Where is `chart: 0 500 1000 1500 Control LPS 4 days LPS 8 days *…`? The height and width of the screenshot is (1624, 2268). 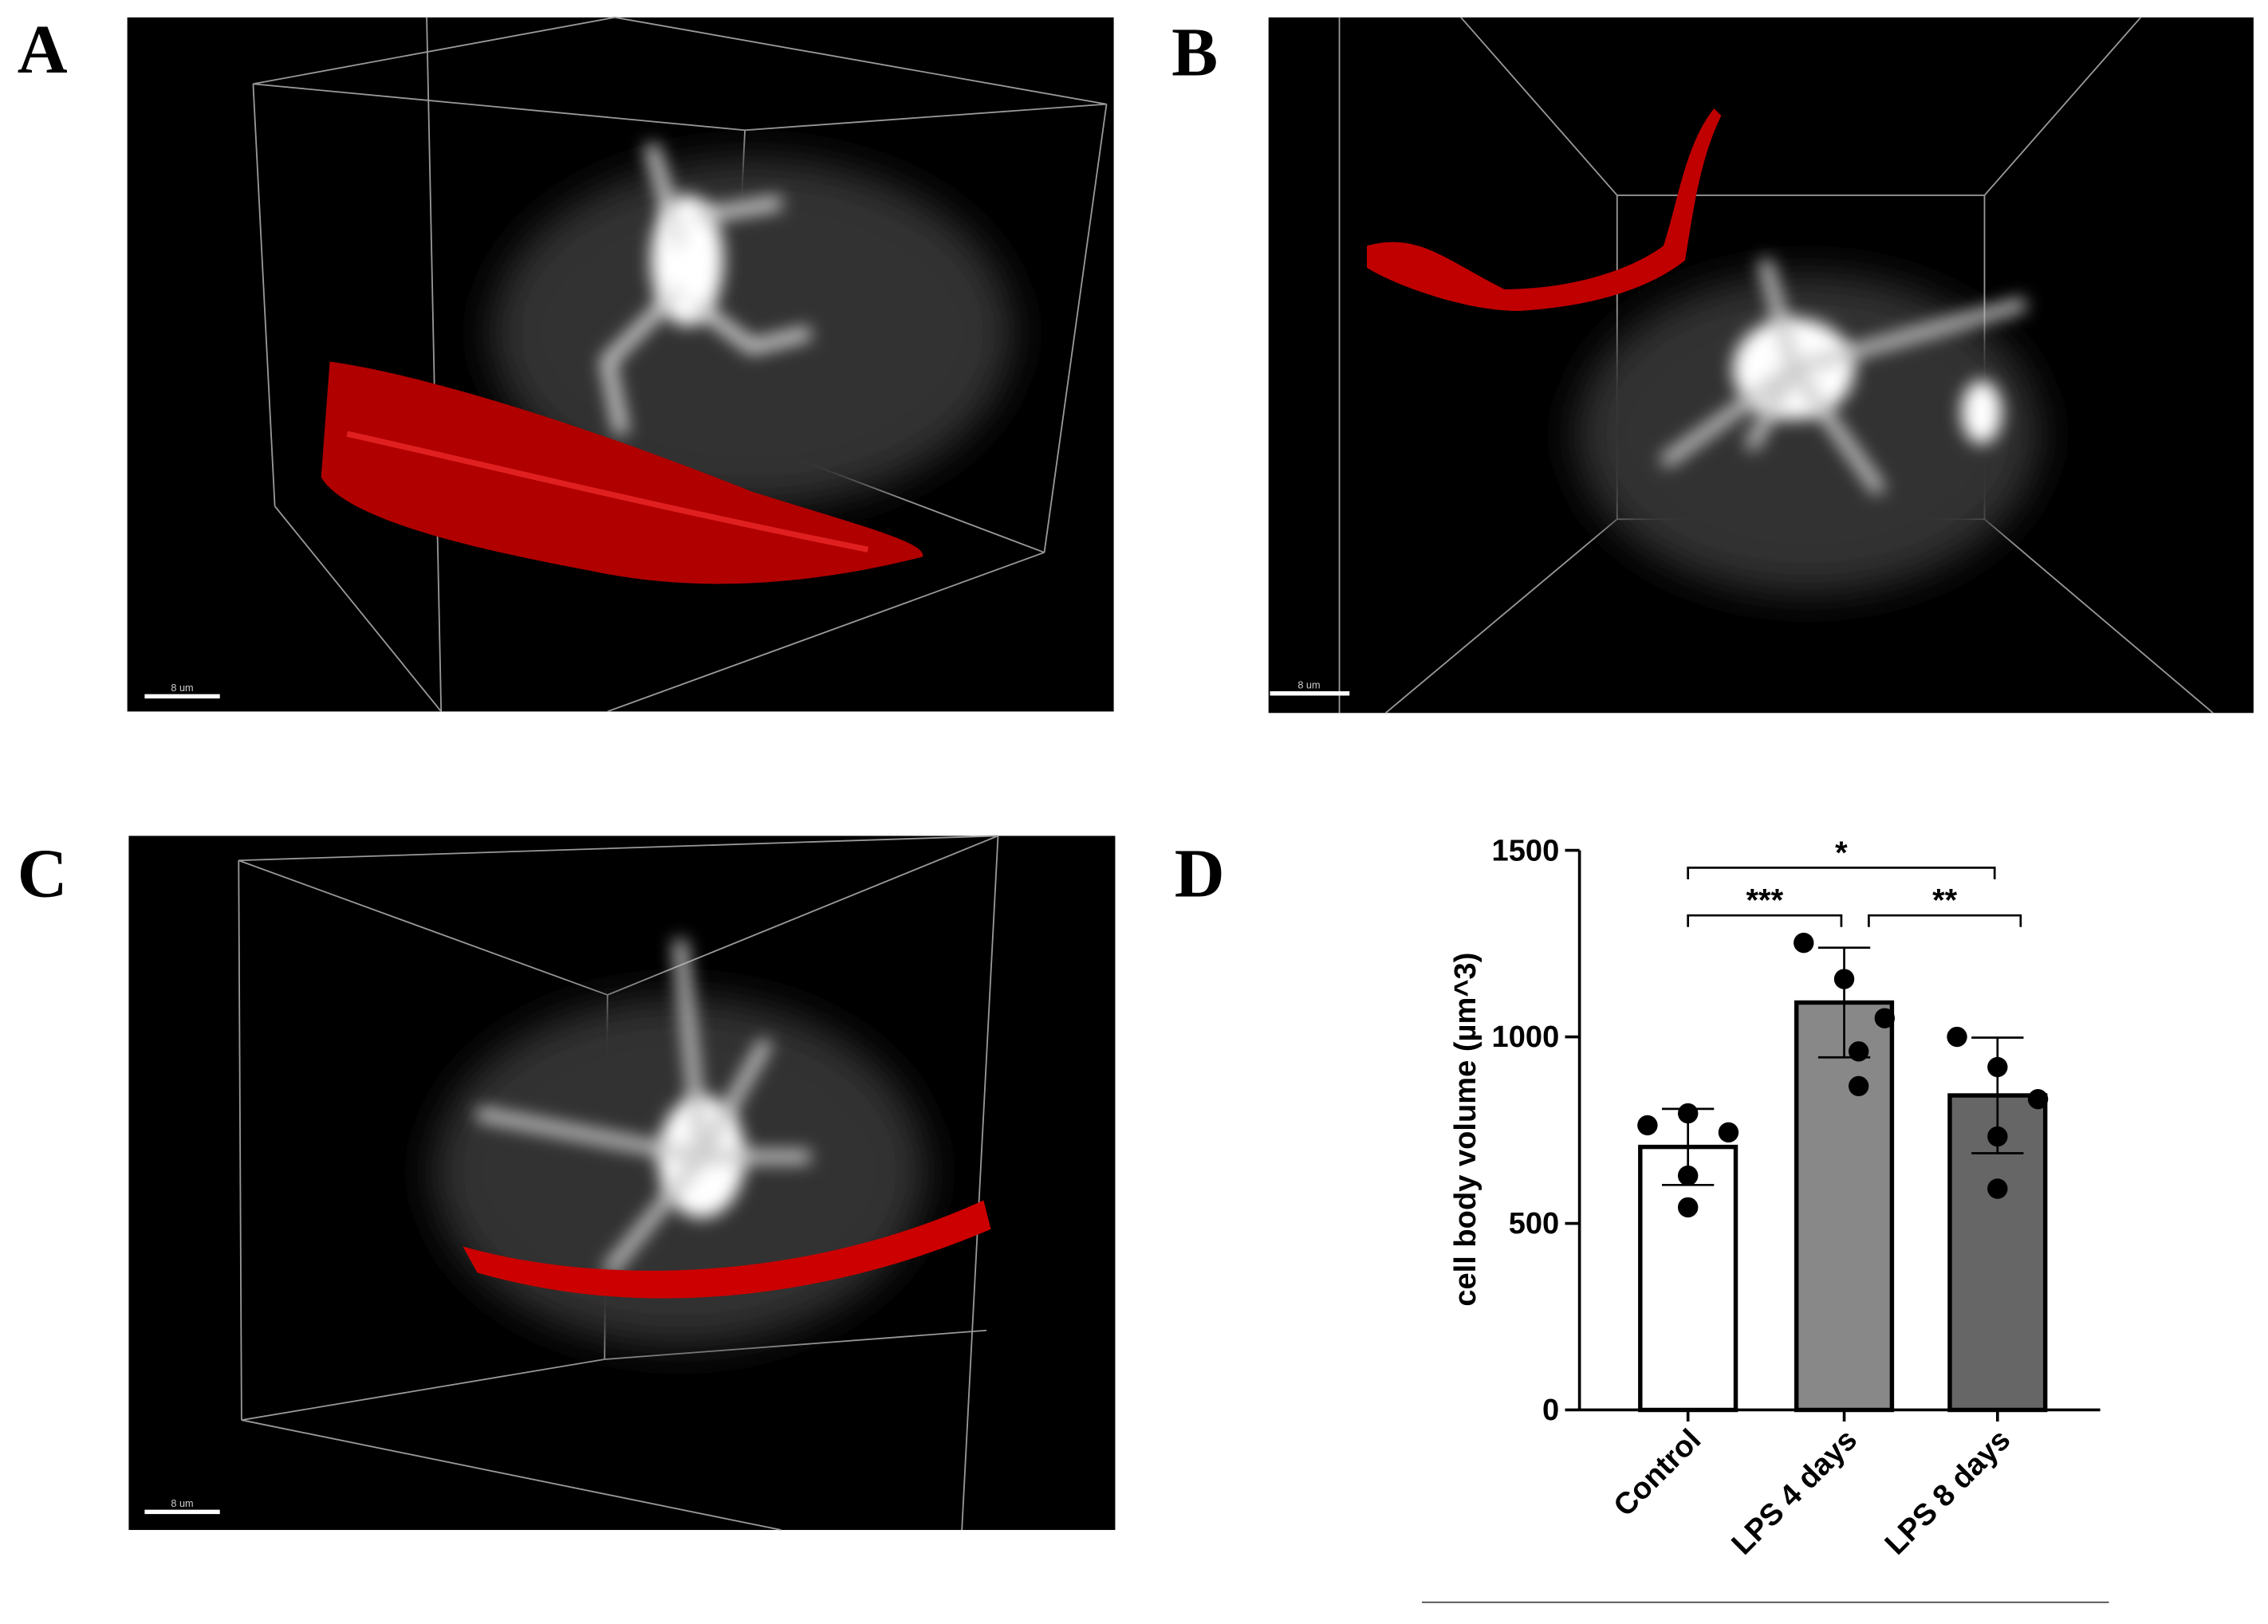 chart: 0 500 1000 1500 Control LPS 4 days LPS 8 days *… is located at coordinates (1796, 1198).